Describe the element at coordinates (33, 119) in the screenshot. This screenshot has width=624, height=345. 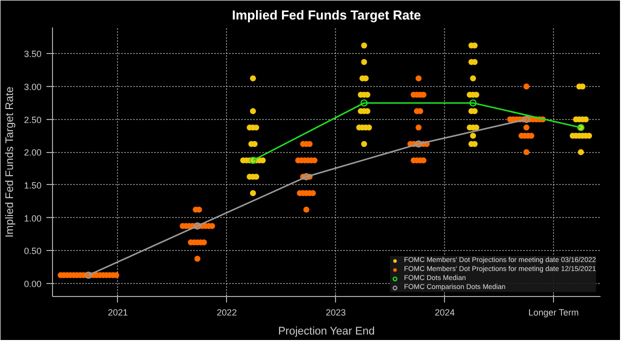
I see `y-tick-label: 2.50` at that location.